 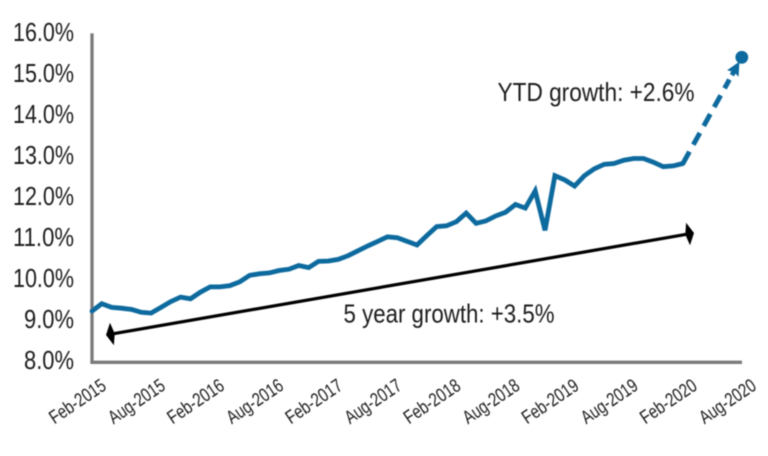 What do you see at coordinates (449, 314) in the screenshot?
I see `svg-text: 5 year growth: +3.5%` at bounding box center [449, 314].